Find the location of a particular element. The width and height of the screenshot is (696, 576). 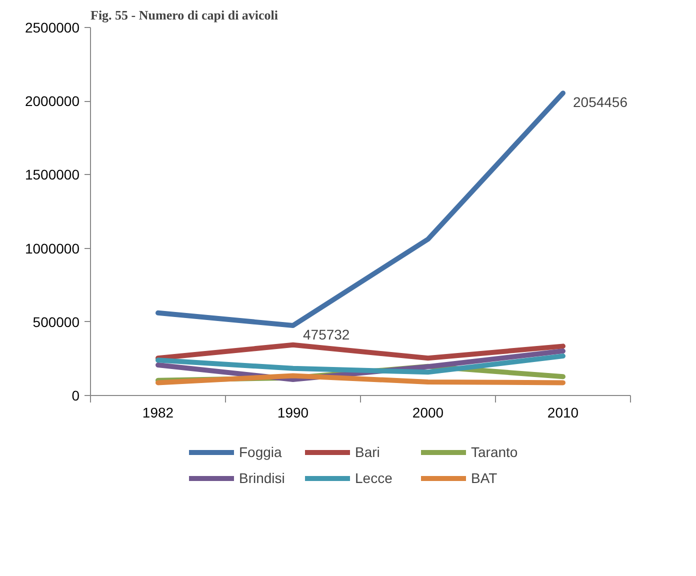

x-tick-label: 2000 is located at coordinates (428, 412).